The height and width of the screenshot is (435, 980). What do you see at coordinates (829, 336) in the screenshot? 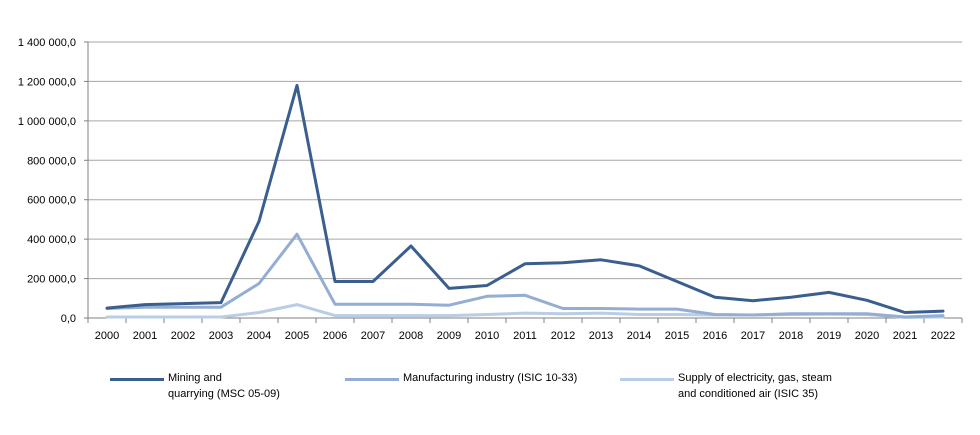
I see `x-tick-label: 2019` at bounding box center [829, 336].